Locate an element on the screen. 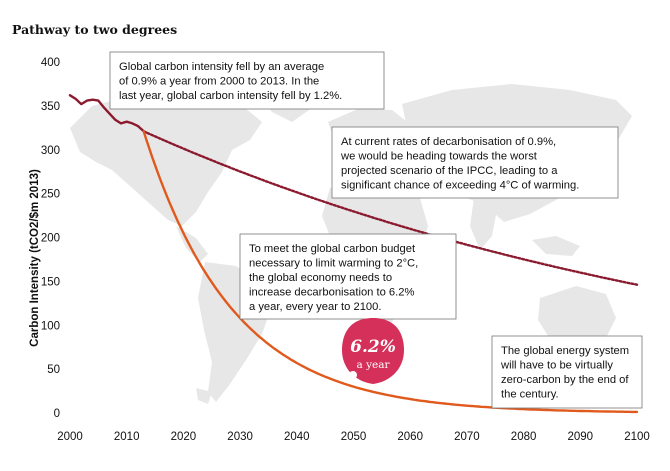 This screenshot has width=670, height=471. y-axis-label: Carbon Intensity (tCO2/$m 2013) is located at coordinates (35, 258).